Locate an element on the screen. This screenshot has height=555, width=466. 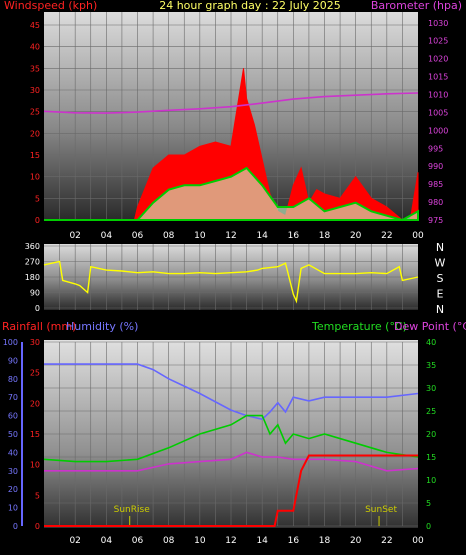
compass-label: W is located at coordinates (440, 263).